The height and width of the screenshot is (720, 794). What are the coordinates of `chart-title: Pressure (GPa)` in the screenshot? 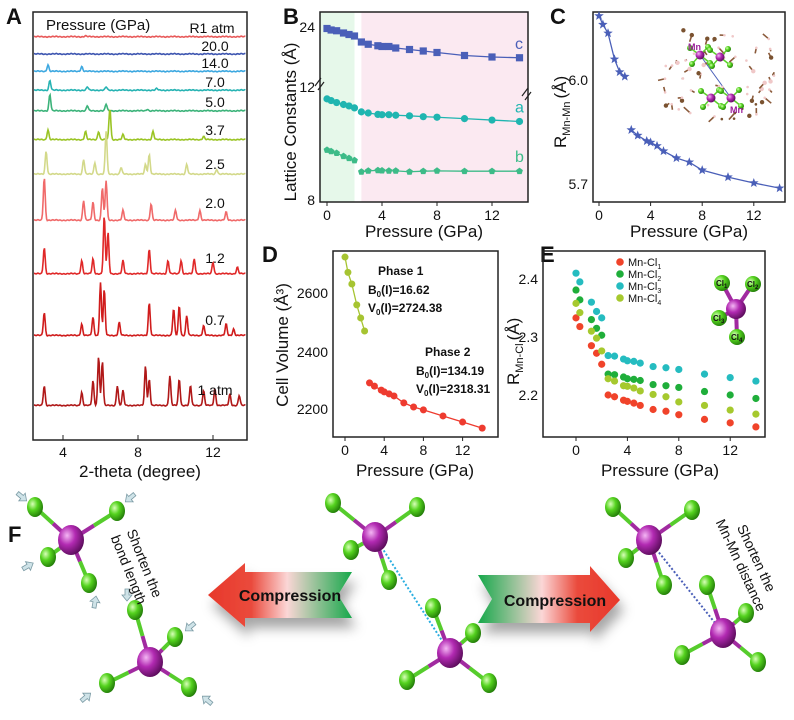 It's located at (98, 25).